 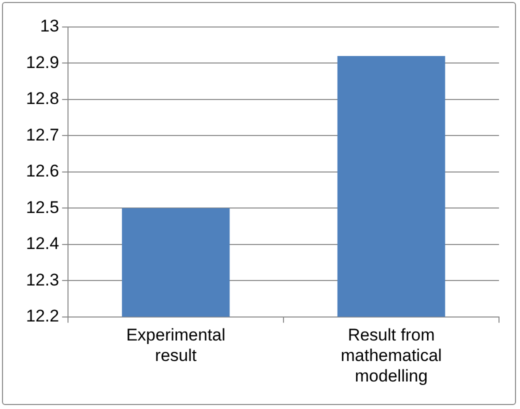 What do you see at coordinates (43, 207) in the screenshot?
I see `y-tick-label: 12.5` at bounding box center [43, 207].